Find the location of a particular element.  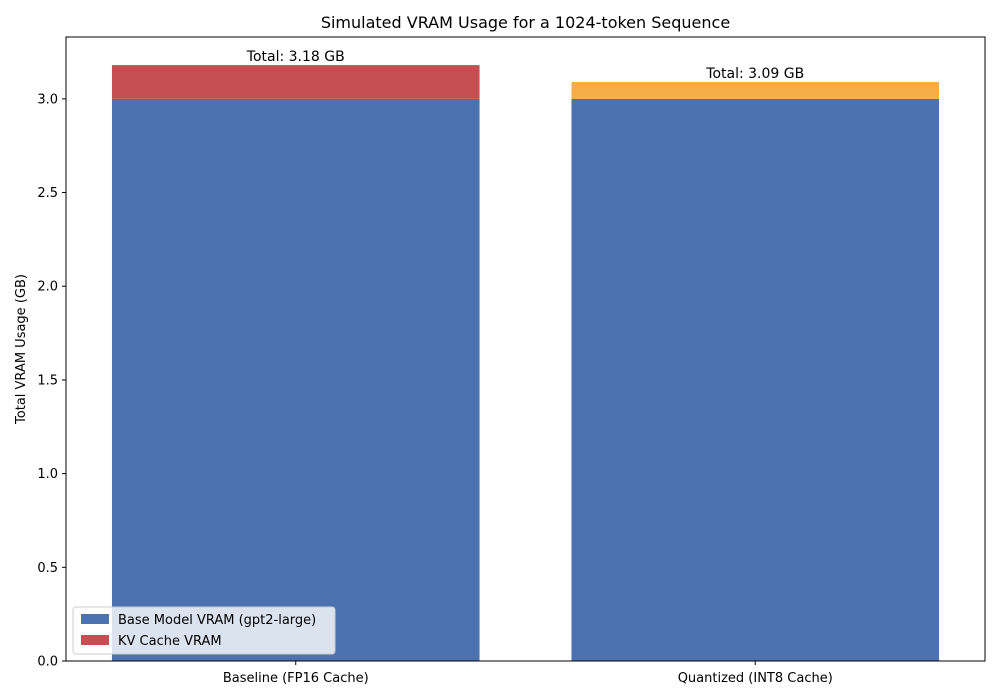

y-tick-label-5: 2.5 is located at coordinates (47, 193).